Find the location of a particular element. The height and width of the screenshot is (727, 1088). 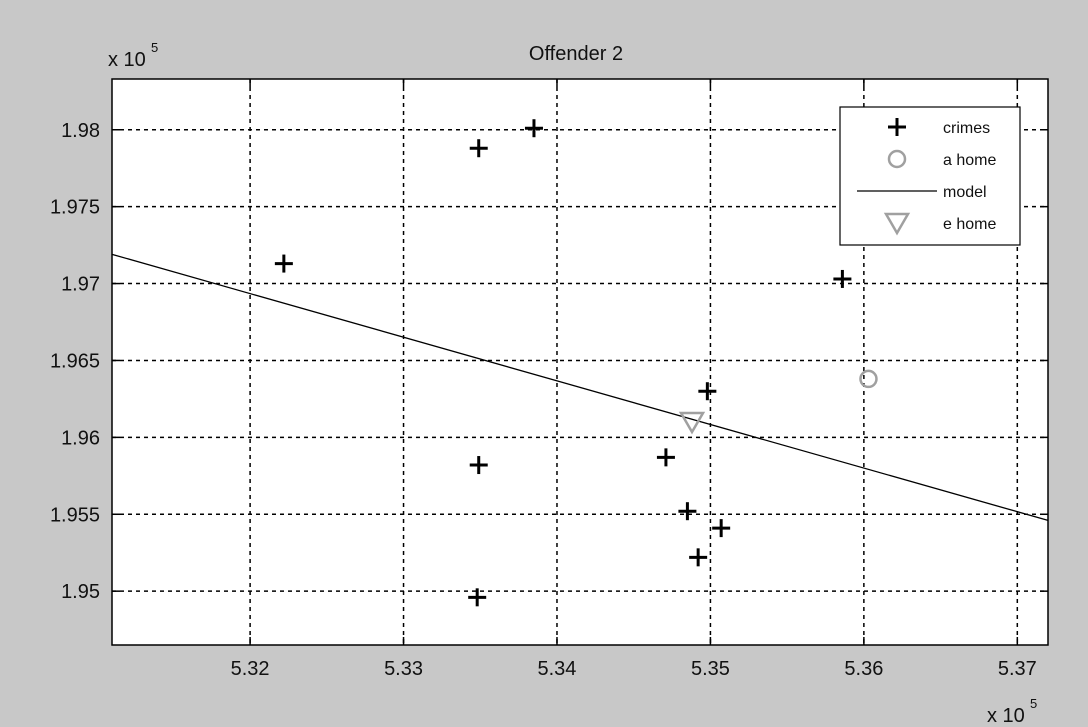

y-tick-label: 1.98 is located at coordinates (80, 131).